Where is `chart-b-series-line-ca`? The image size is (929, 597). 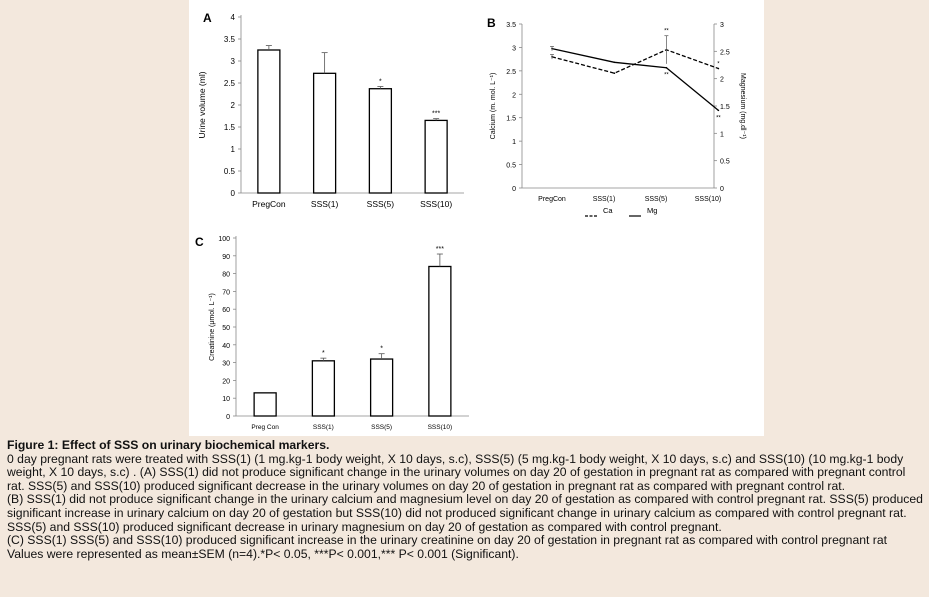
chart-b-series-line-ca is located at coordinates (635, 61).